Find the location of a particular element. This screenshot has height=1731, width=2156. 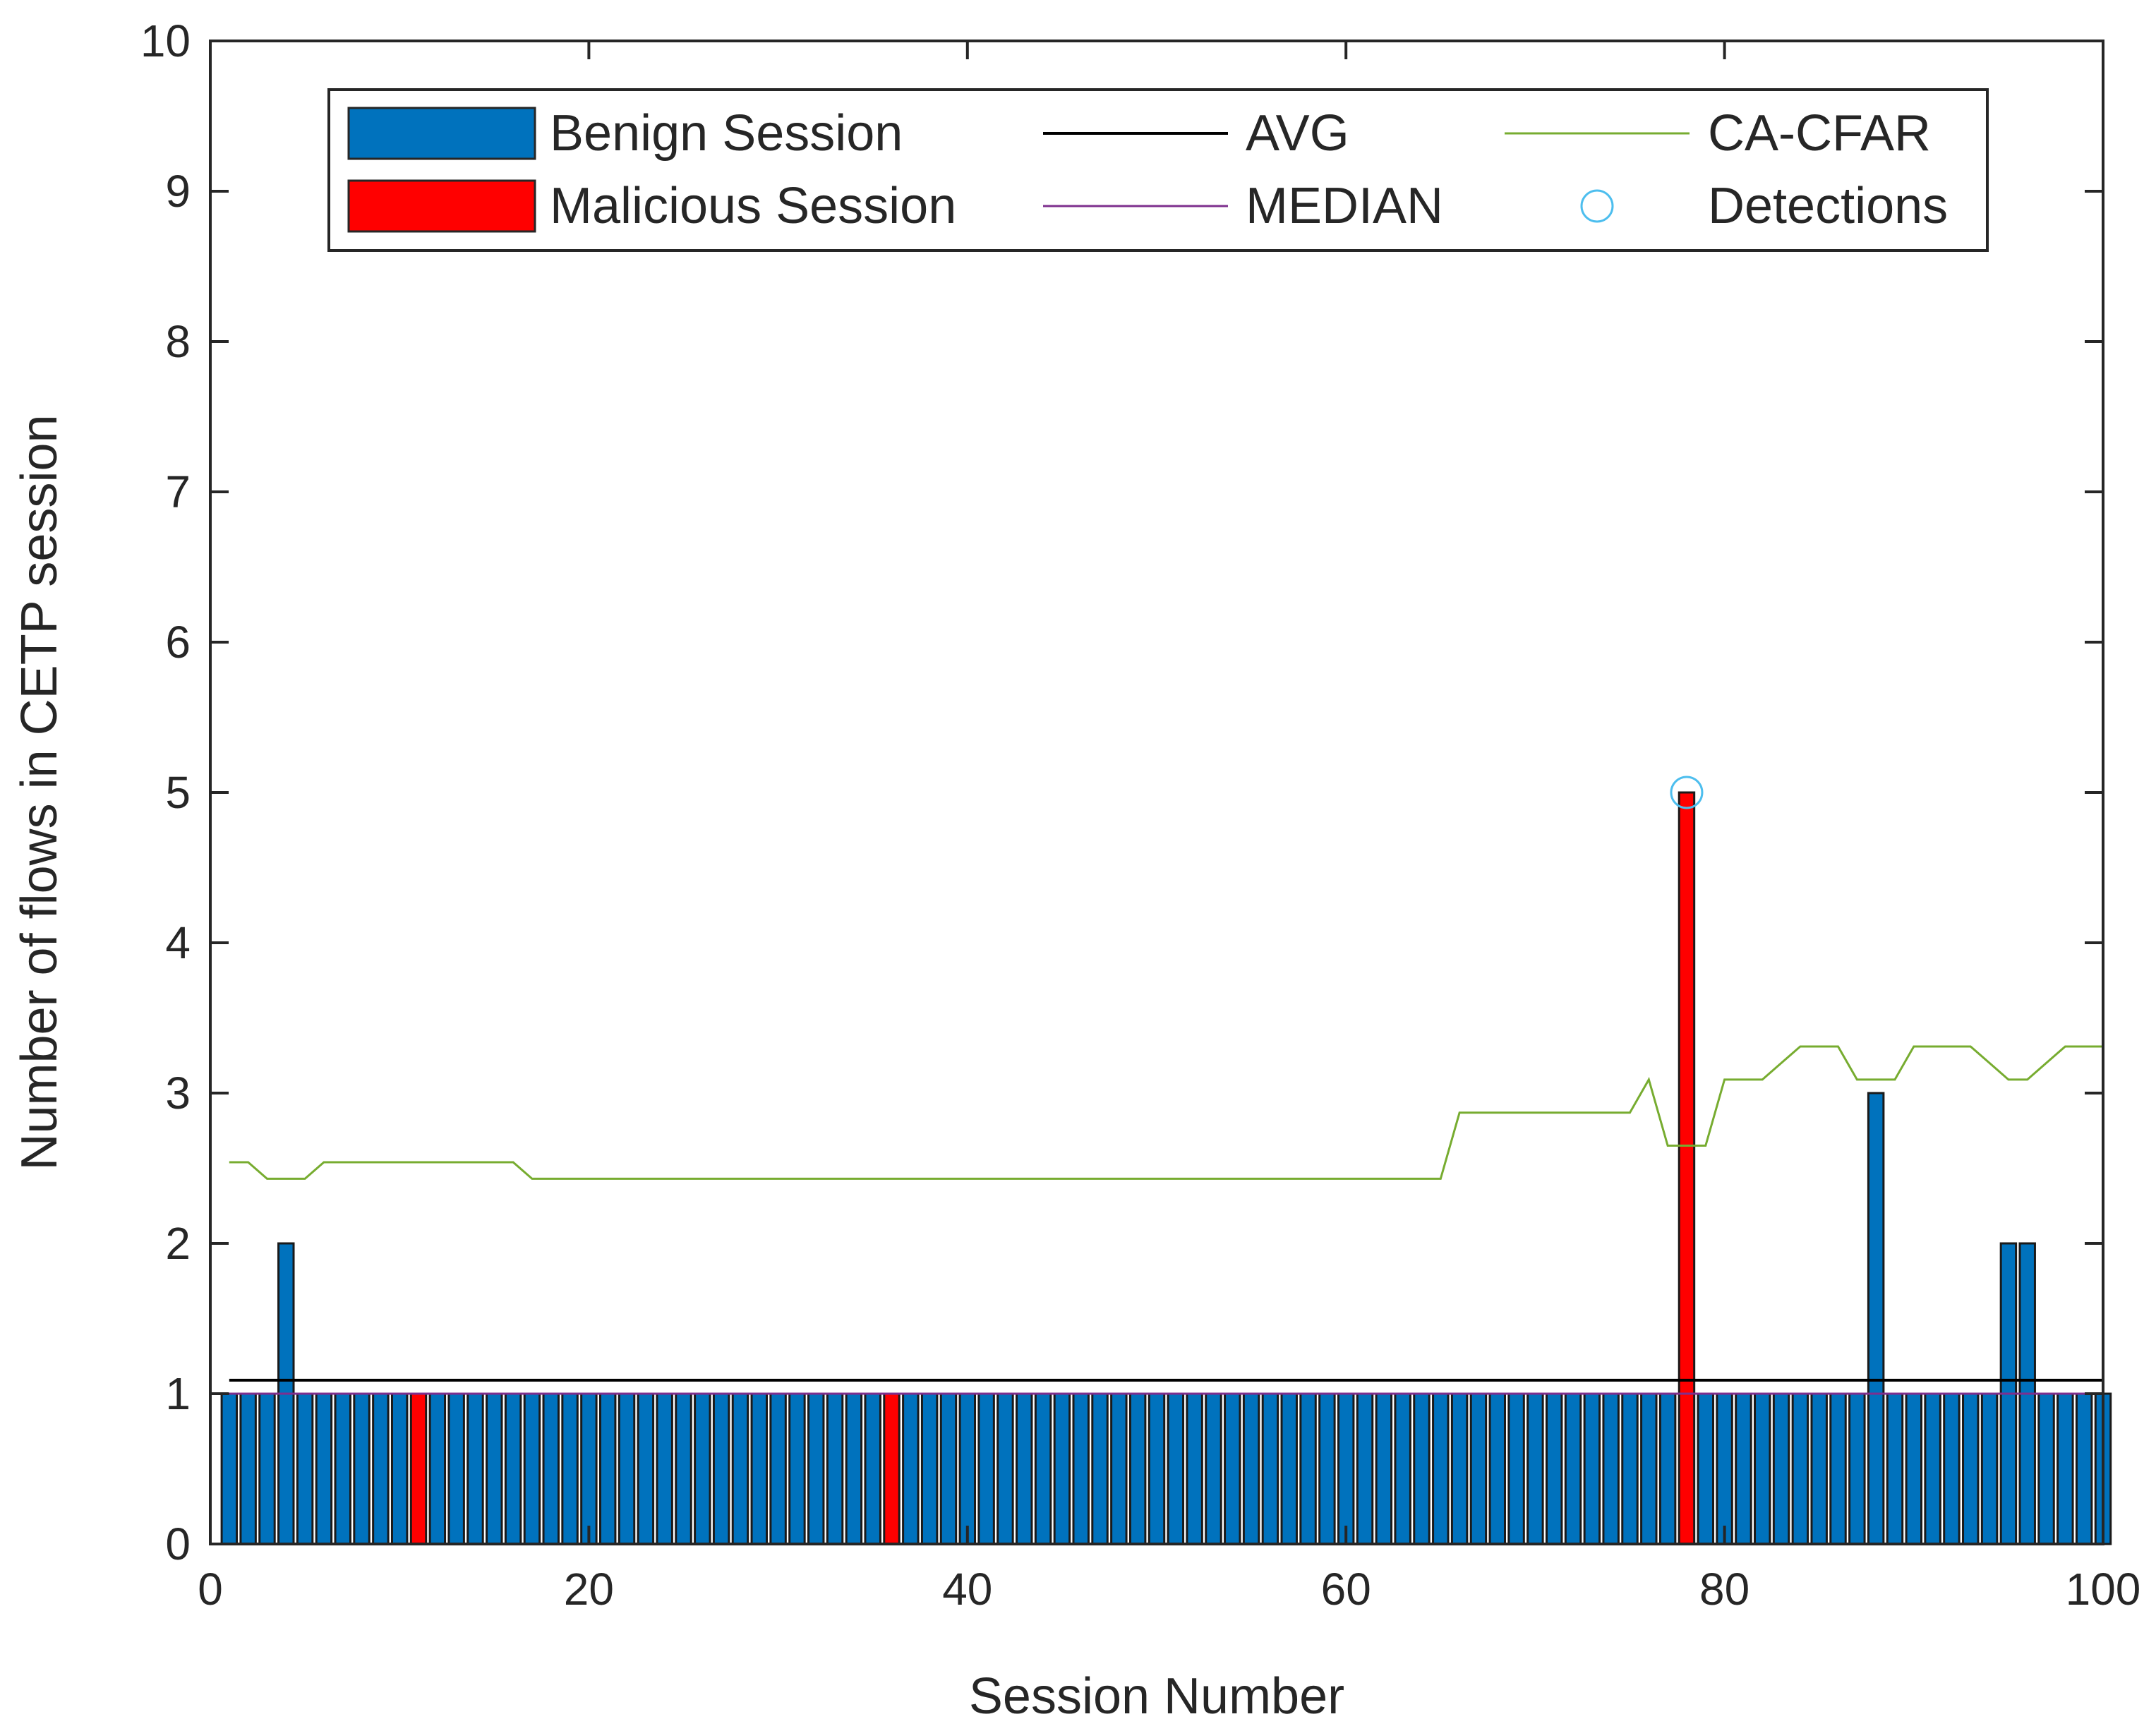

y-tick-label: 0 is located at coordinates (178, 1544).